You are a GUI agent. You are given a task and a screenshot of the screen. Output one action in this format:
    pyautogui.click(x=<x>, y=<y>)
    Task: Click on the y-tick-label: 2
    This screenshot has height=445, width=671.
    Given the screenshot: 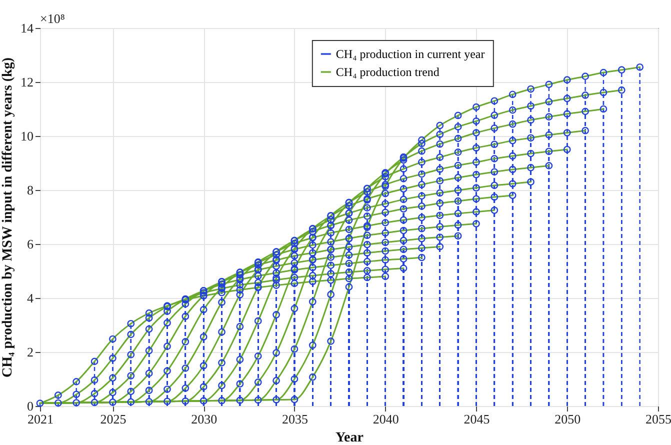 What is the action you would take?
    pyautogui.click(x=30, y=352)
    